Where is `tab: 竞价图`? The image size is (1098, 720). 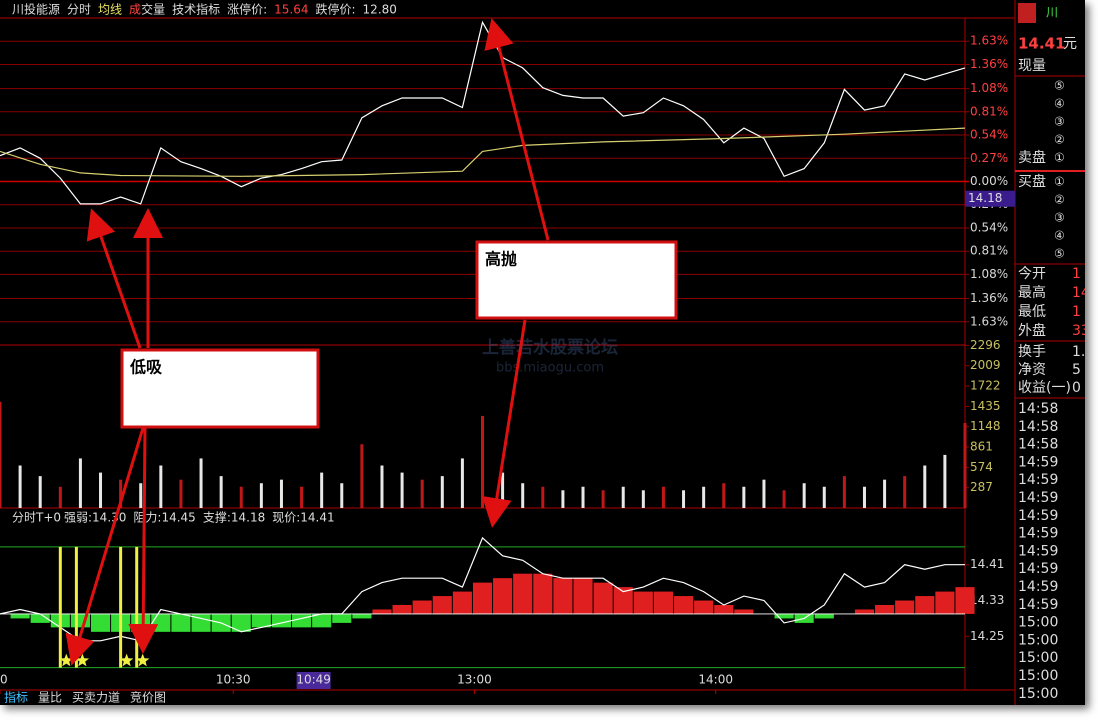
tab: 竞价图 is located at coordinates (148, 698).